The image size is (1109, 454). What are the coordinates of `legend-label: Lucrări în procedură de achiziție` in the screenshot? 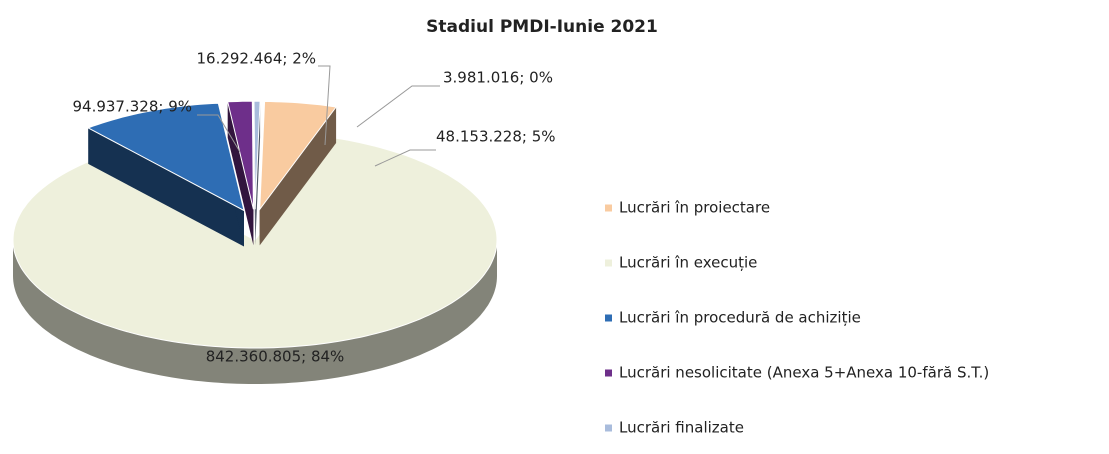 It's located at (740, 318).